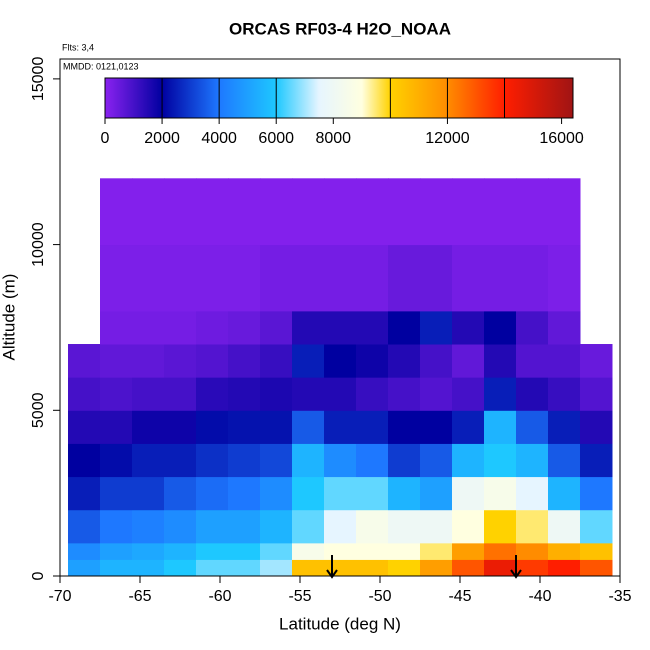  Describe the element at coordinates (78, 47) in the screenshot. I see `annotation: Flts: 3,4` at that location.